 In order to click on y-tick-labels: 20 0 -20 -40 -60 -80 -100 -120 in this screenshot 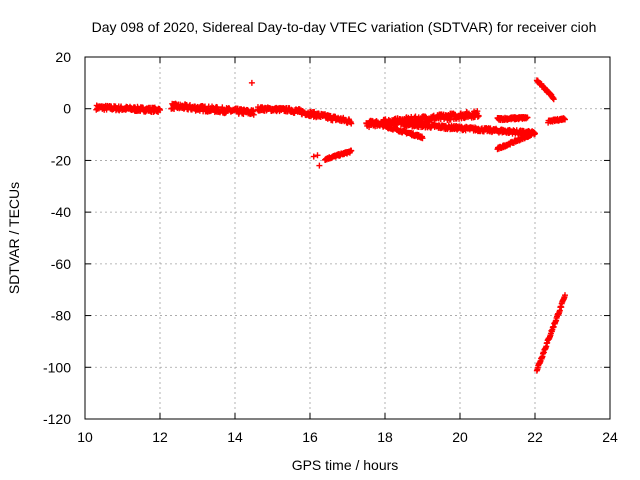, I will do `click(57, 238)`.